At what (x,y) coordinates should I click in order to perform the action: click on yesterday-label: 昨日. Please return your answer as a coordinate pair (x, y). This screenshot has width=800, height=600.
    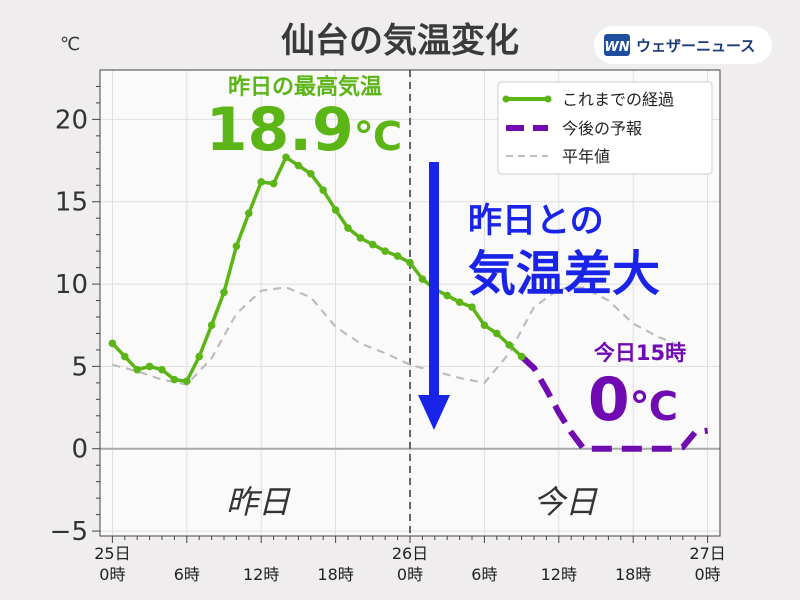
    Looking at the image, I should click on (258, 502).